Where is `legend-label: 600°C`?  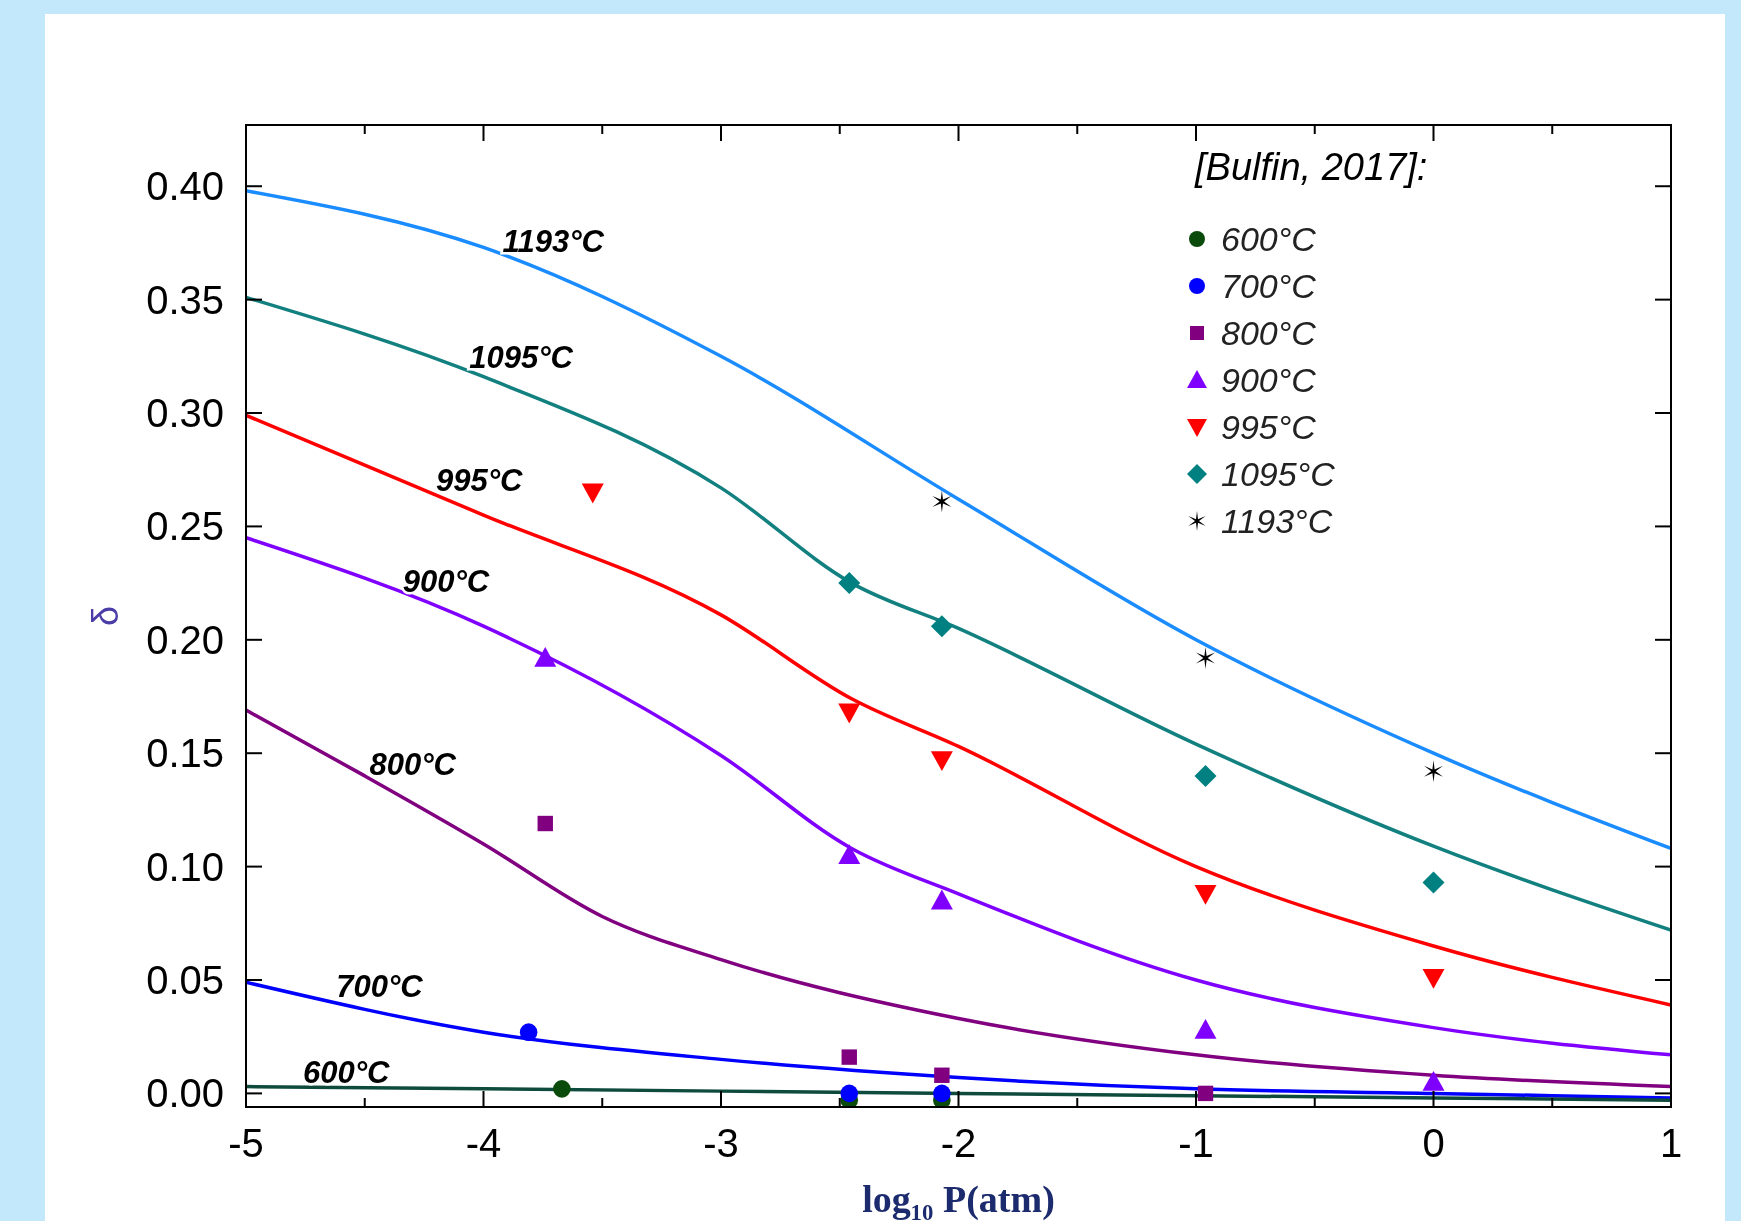 legend-label: 600°C is located at coordinates (1269, 238).